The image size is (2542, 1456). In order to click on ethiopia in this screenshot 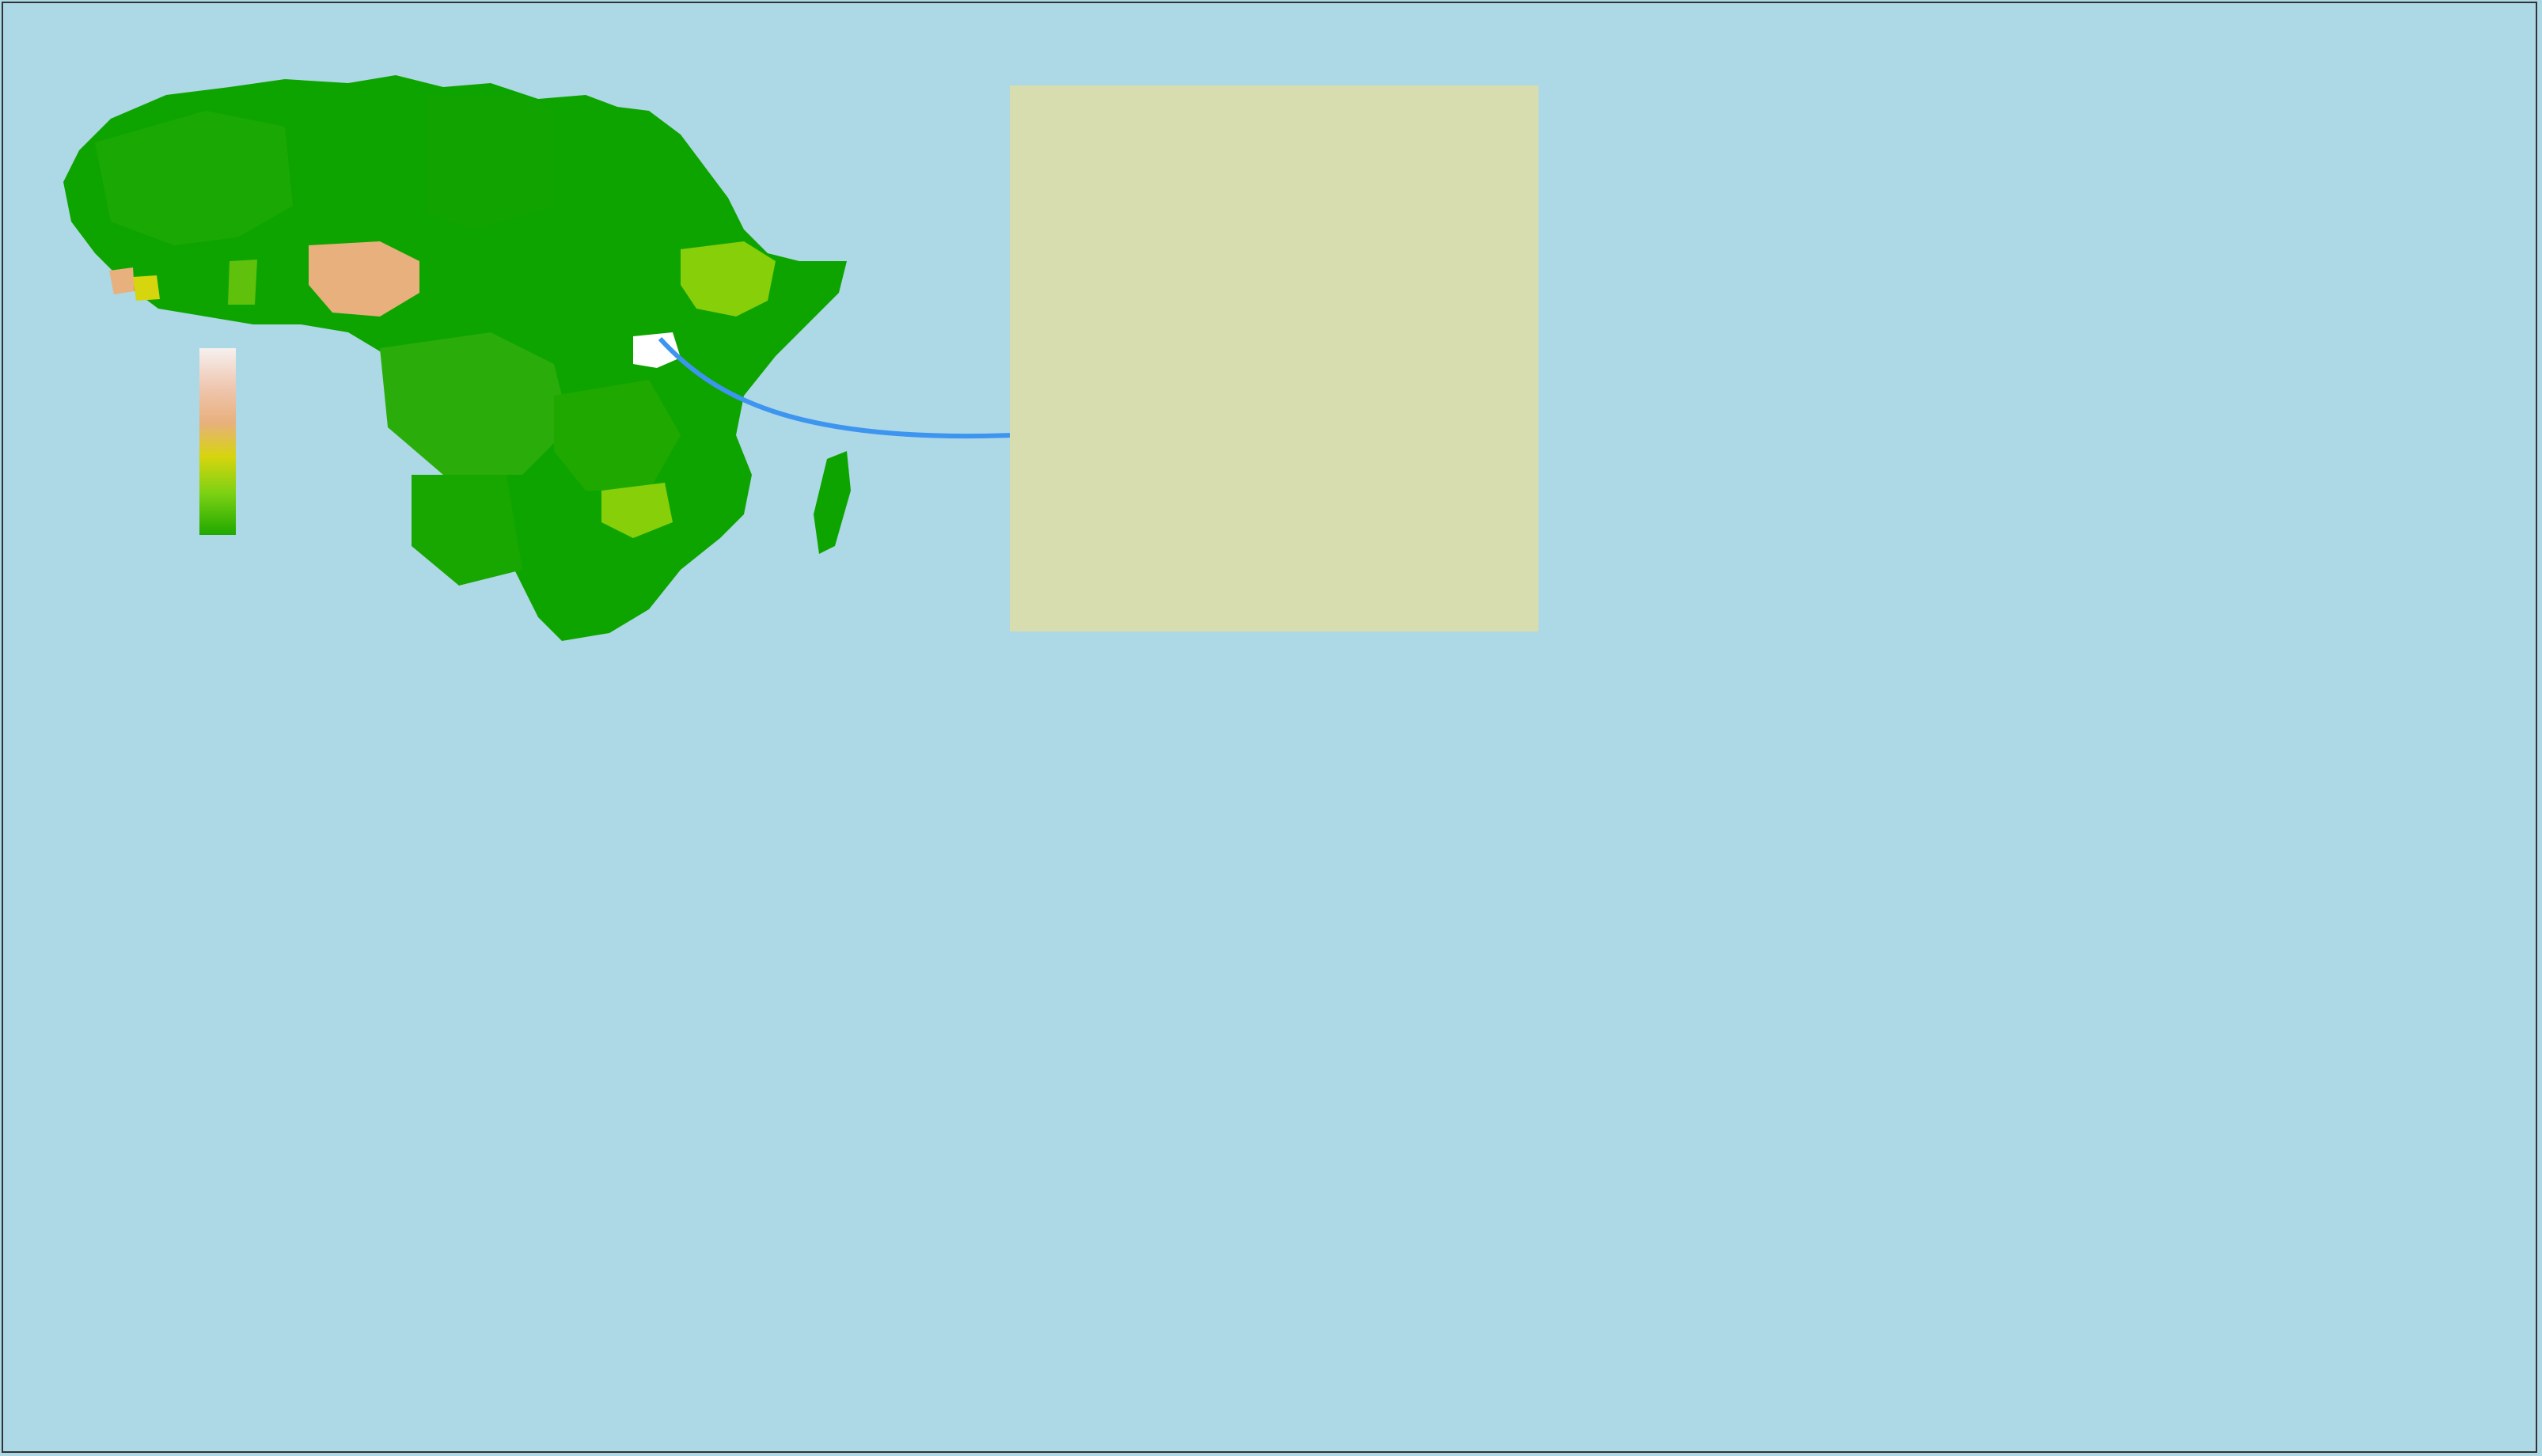, I will do `click(729, 279)`.